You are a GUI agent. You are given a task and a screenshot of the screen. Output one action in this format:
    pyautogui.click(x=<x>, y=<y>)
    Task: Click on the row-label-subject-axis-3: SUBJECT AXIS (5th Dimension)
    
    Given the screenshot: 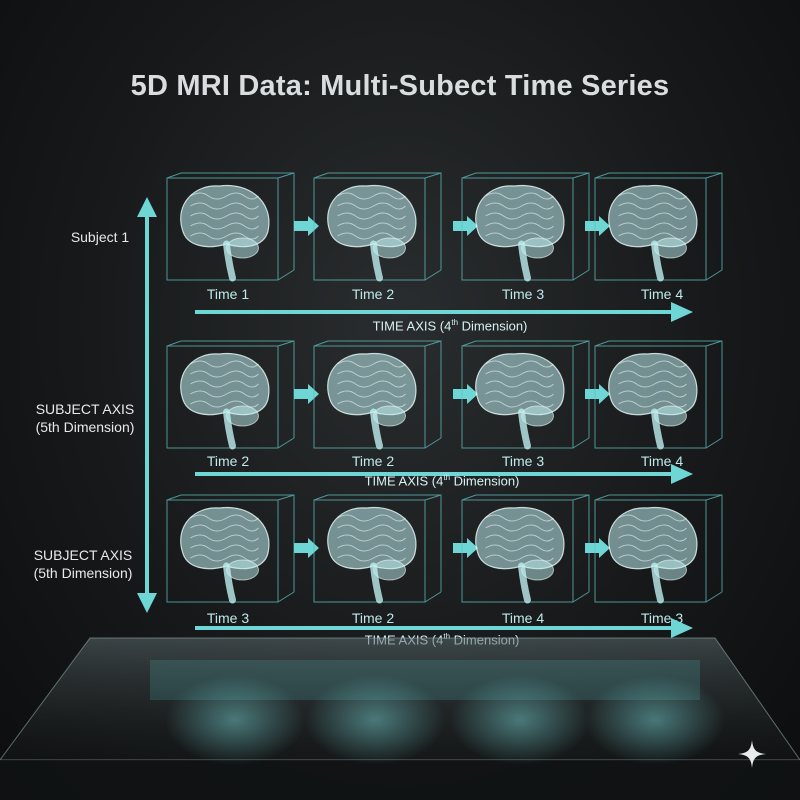 What is the action you would take?
    pyautogui.click(x=83, y=564)
    